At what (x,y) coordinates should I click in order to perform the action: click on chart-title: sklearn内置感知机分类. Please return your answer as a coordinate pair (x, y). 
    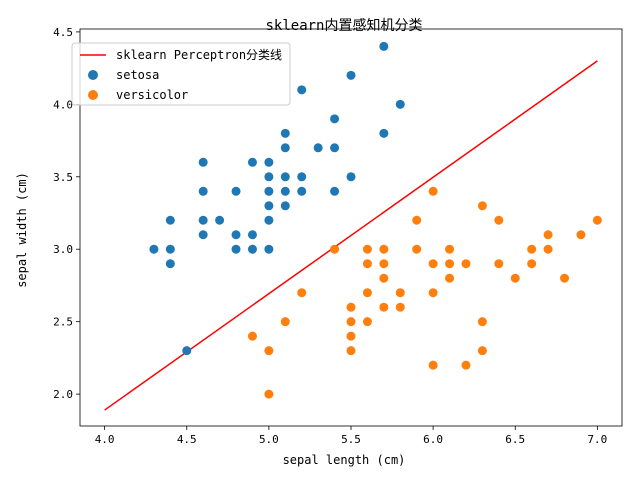
    Looking at the image, I should click on (343, 25).